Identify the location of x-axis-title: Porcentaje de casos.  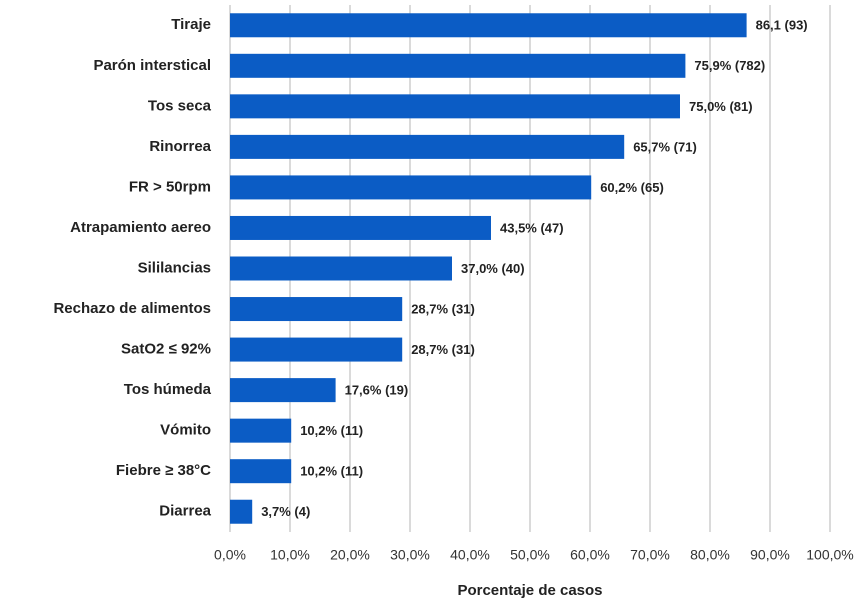
(529, 590).